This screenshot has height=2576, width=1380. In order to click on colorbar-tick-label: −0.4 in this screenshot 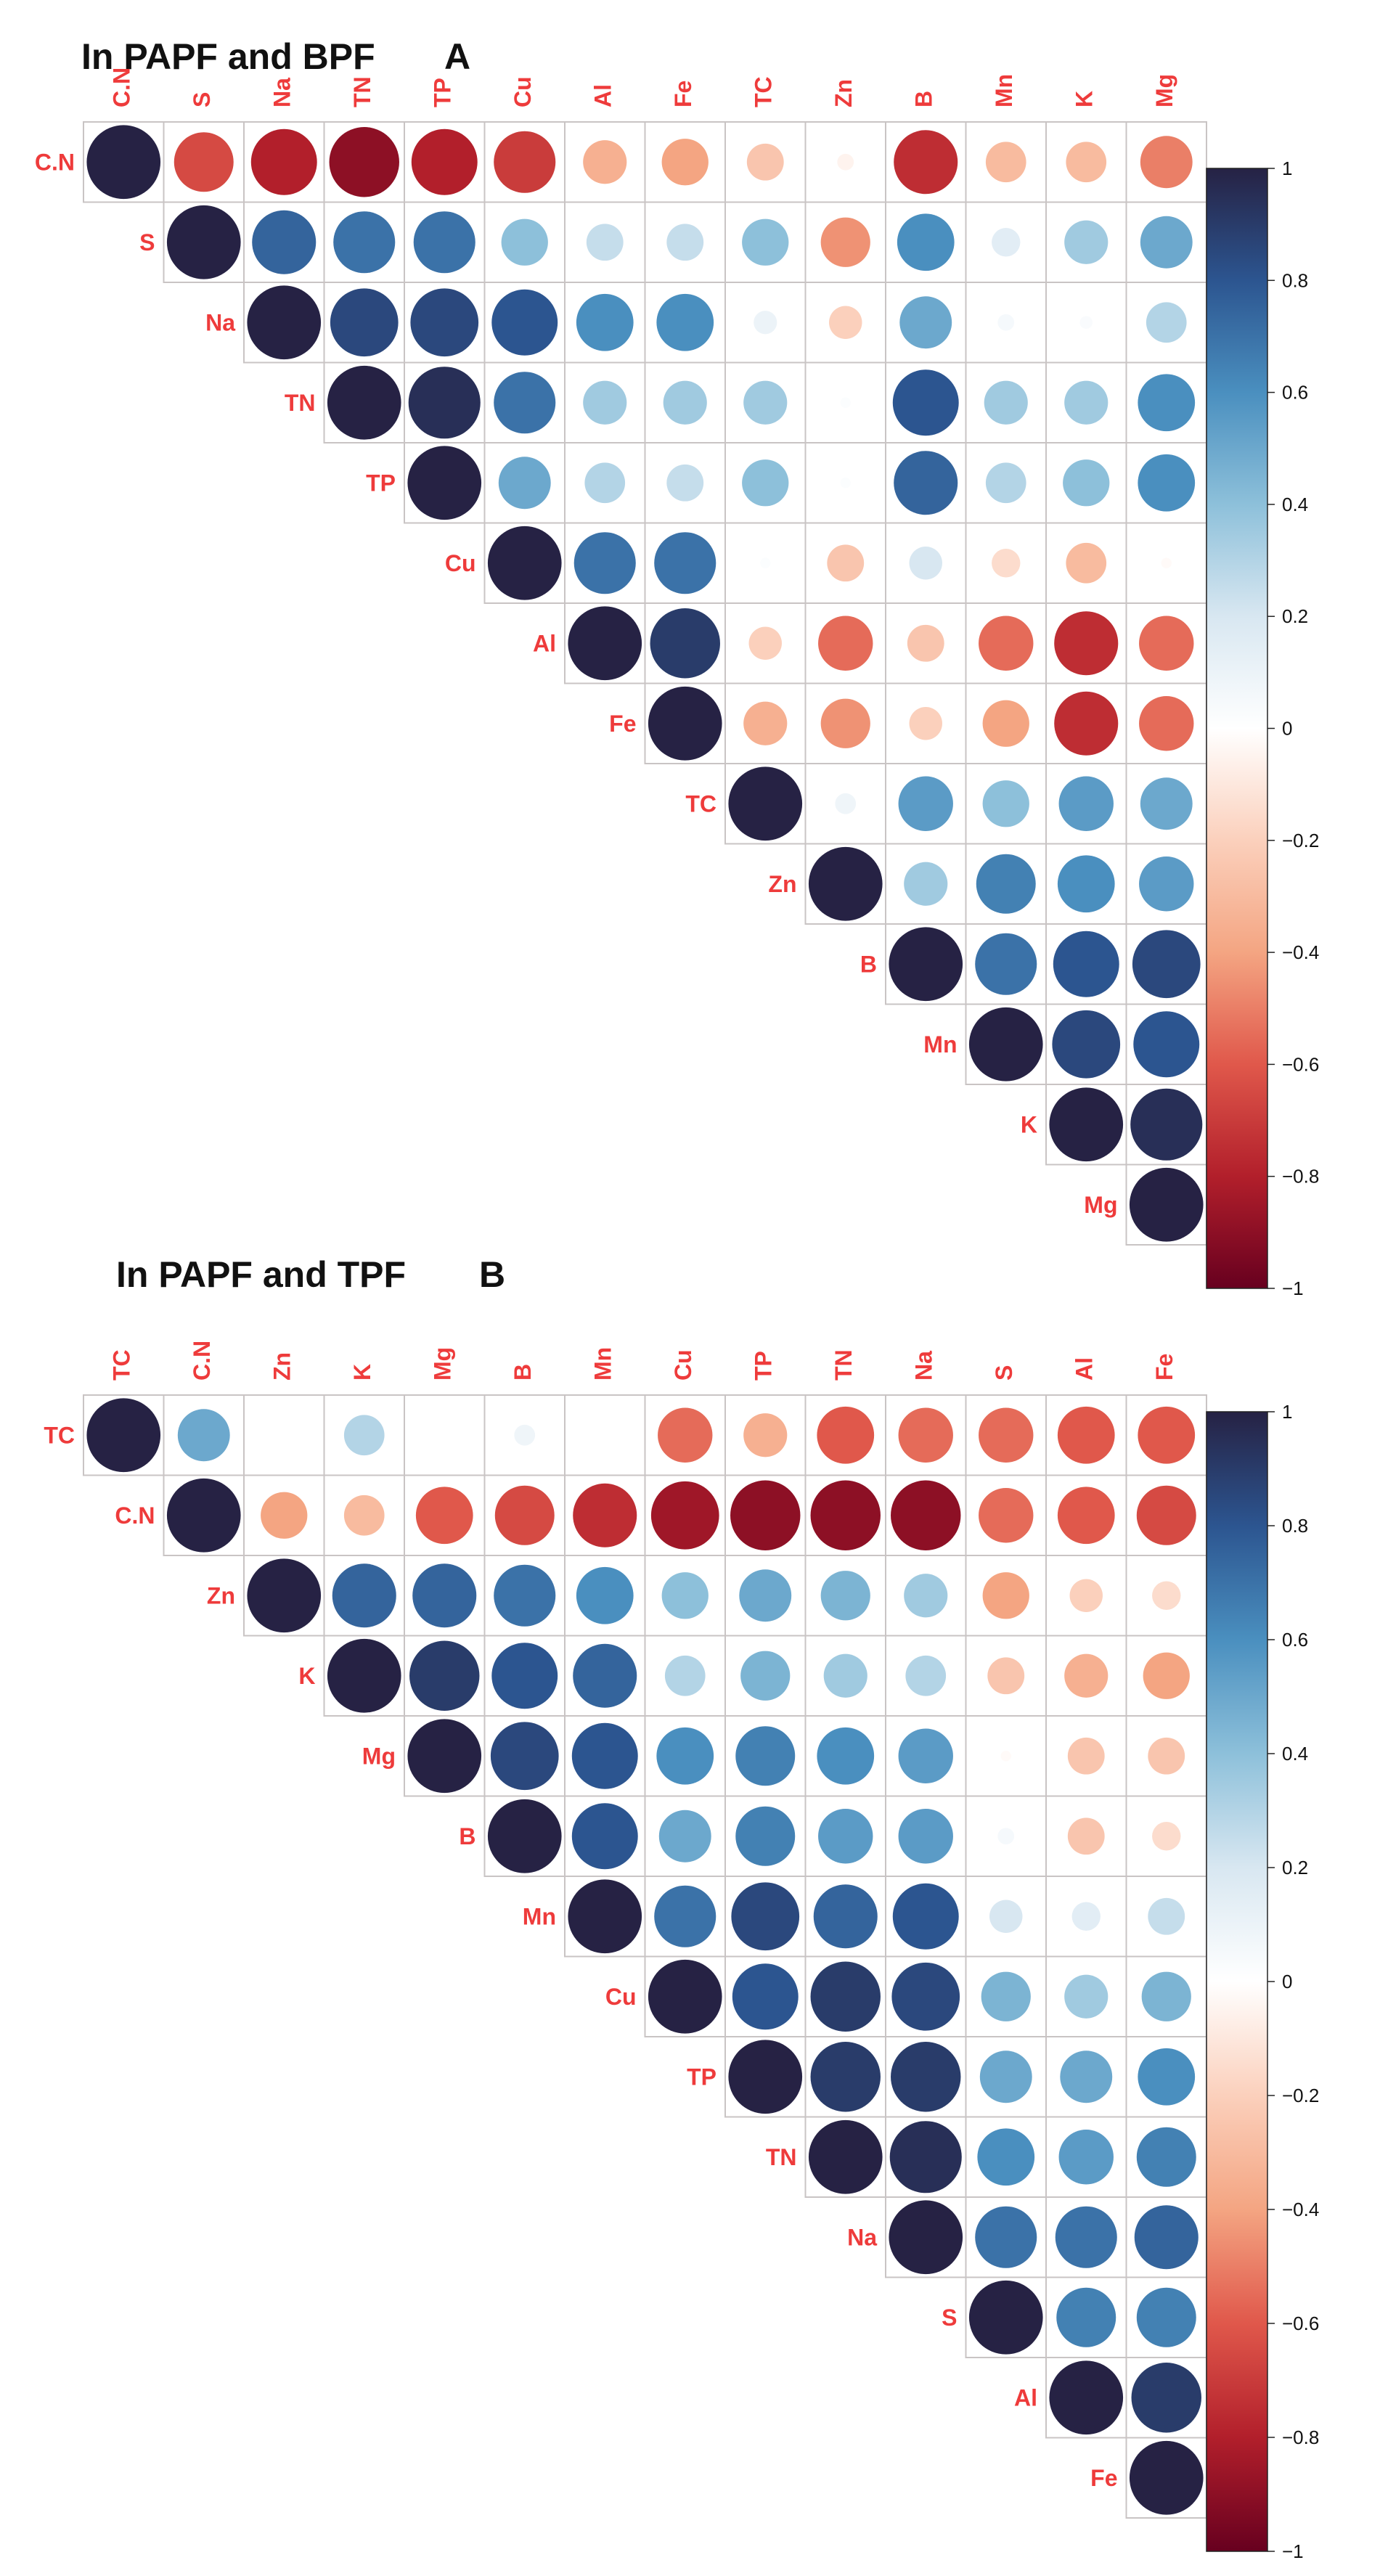, I will do `click(1300, 952)`.